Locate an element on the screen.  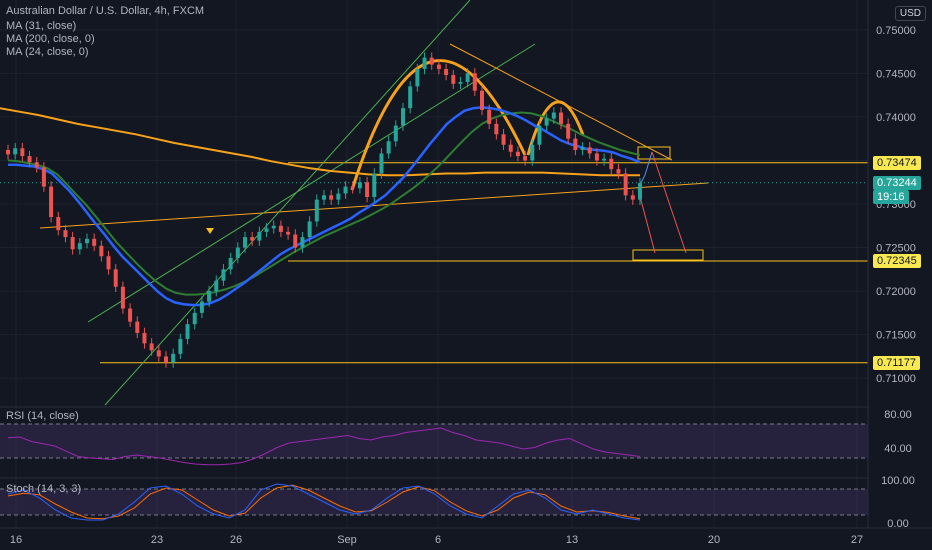
price-tag: 0.73474 is located at coordinates (897, 162).